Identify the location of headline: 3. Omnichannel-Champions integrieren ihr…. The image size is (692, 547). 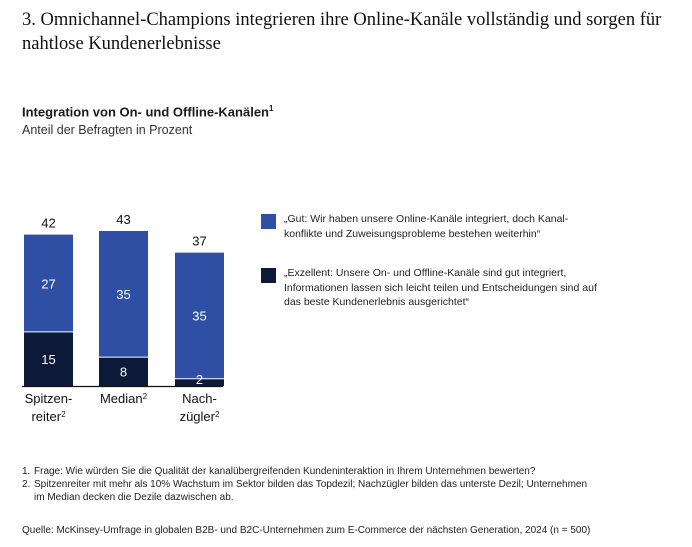
(342, 32).